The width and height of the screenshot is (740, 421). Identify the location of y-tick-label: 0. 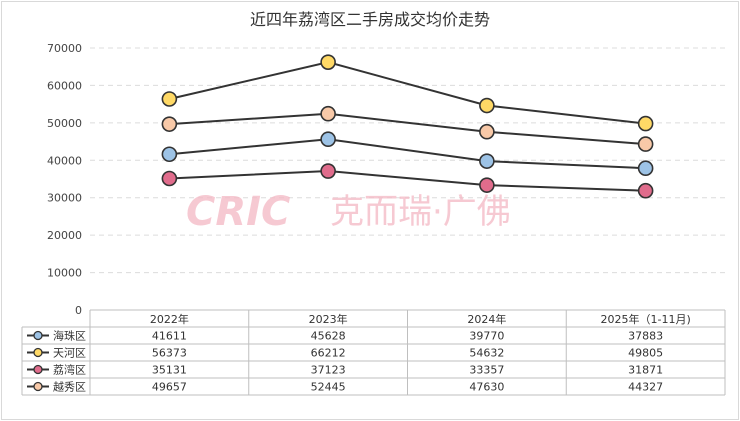
(78, 310).